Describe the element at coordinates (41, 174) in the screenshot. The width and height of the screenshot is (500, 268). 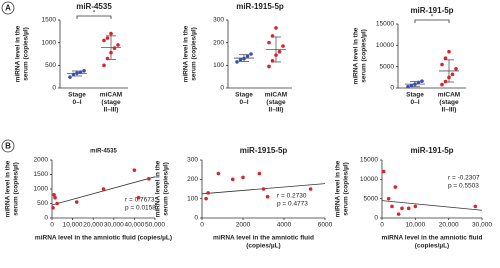
I see `y-tick-label: 1500` at that location.